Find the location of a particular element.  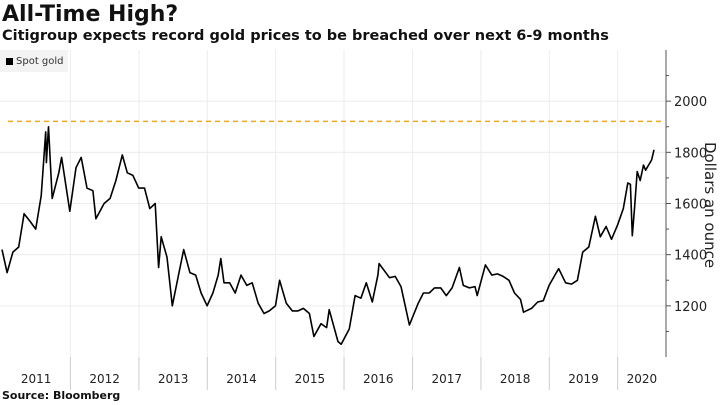

x-tick-label: 2015 is located at coordinates (310, 379).